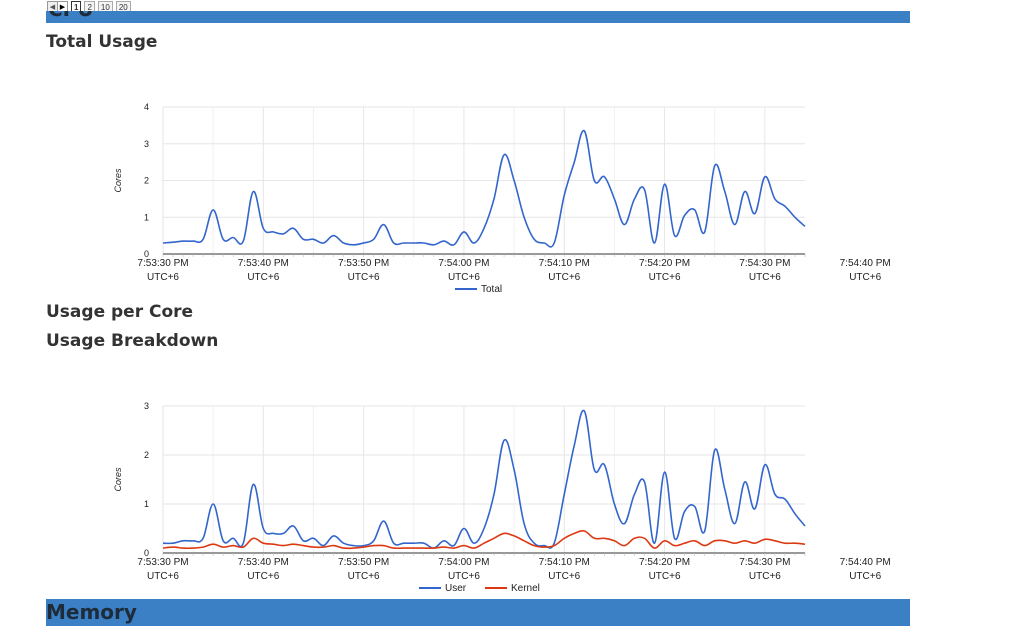 The width and height of the screenshot is (1011, 636). What do you see at coordinates (123, 7) in the screenshot?
I see `pager-page-20: 20` at bounding box center [123, 7].